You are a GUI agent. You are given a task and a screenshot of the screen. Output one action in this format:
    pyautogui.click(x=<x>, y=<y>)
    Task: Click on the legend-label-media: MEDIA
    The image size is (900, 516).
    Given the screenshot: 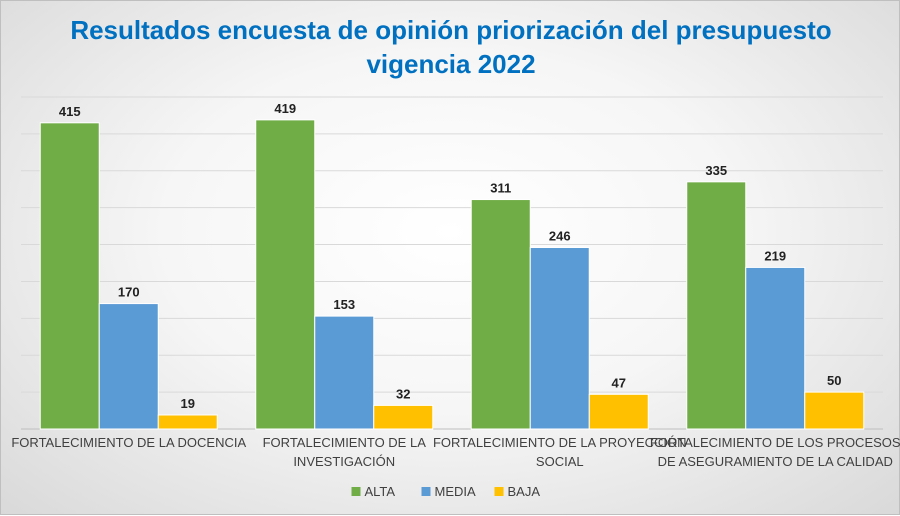 What is the action you would take?
    pyautogui.click(x=456, y=491)
    